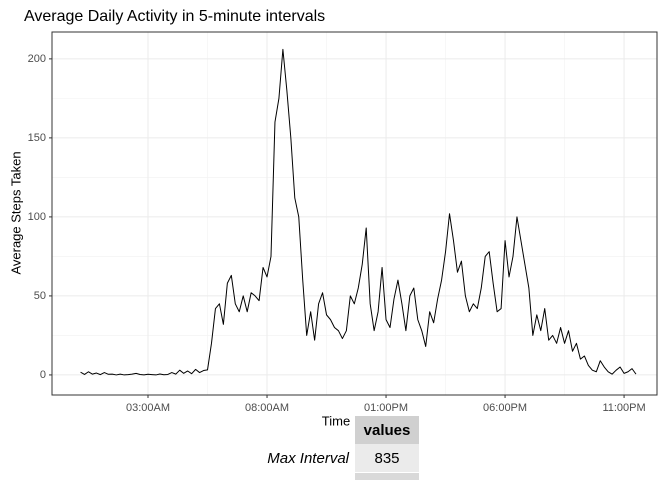 This screenshot has height=485, width=672. Describe the element at coordinates (336, 420) in the screenshot. I see `x-axis-label: Time` at that location.